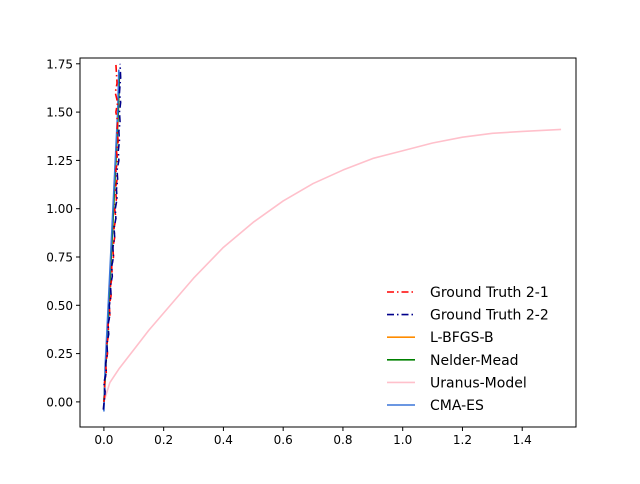 The height and width of the screenshot is (484, 640). I want to click on x-tick-label: 0.2, so click(163, 440).